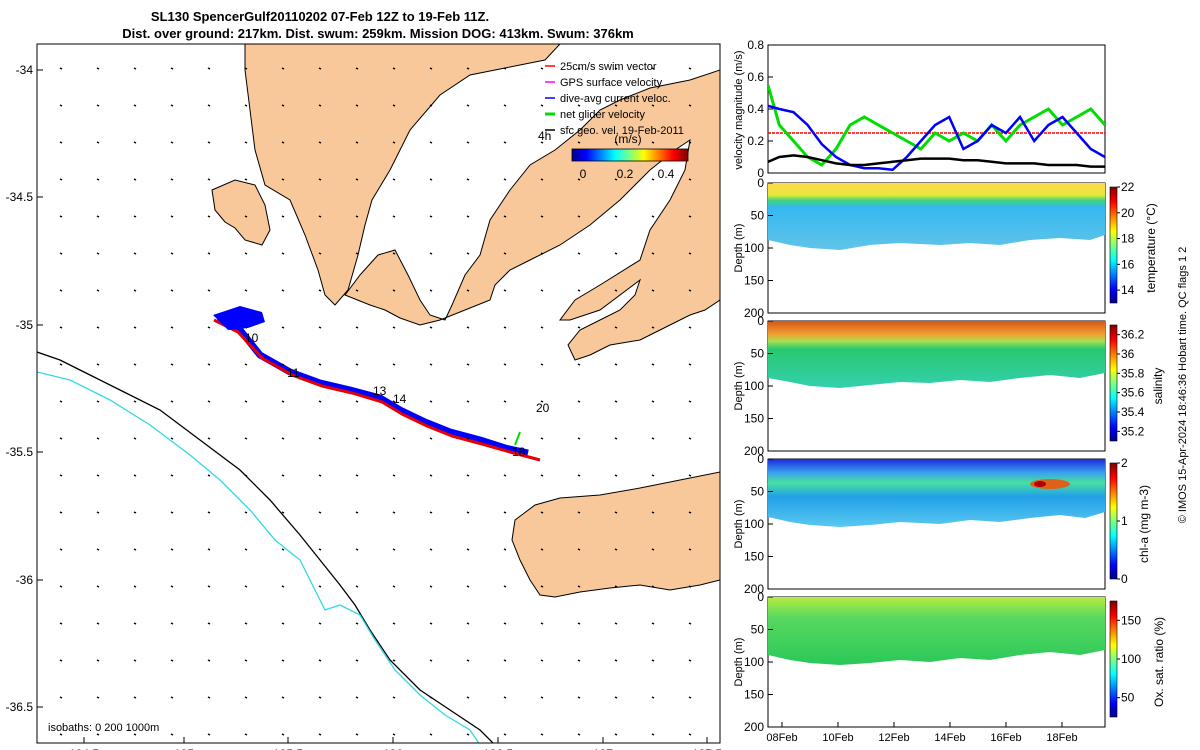 The width and height of the screenshot is (1200, 750). What do you see at coordinates (758, 248) in the screenshot?
I see `temperature-y-axis: 0 50 100 150 200` at bounding box center [758, 248].